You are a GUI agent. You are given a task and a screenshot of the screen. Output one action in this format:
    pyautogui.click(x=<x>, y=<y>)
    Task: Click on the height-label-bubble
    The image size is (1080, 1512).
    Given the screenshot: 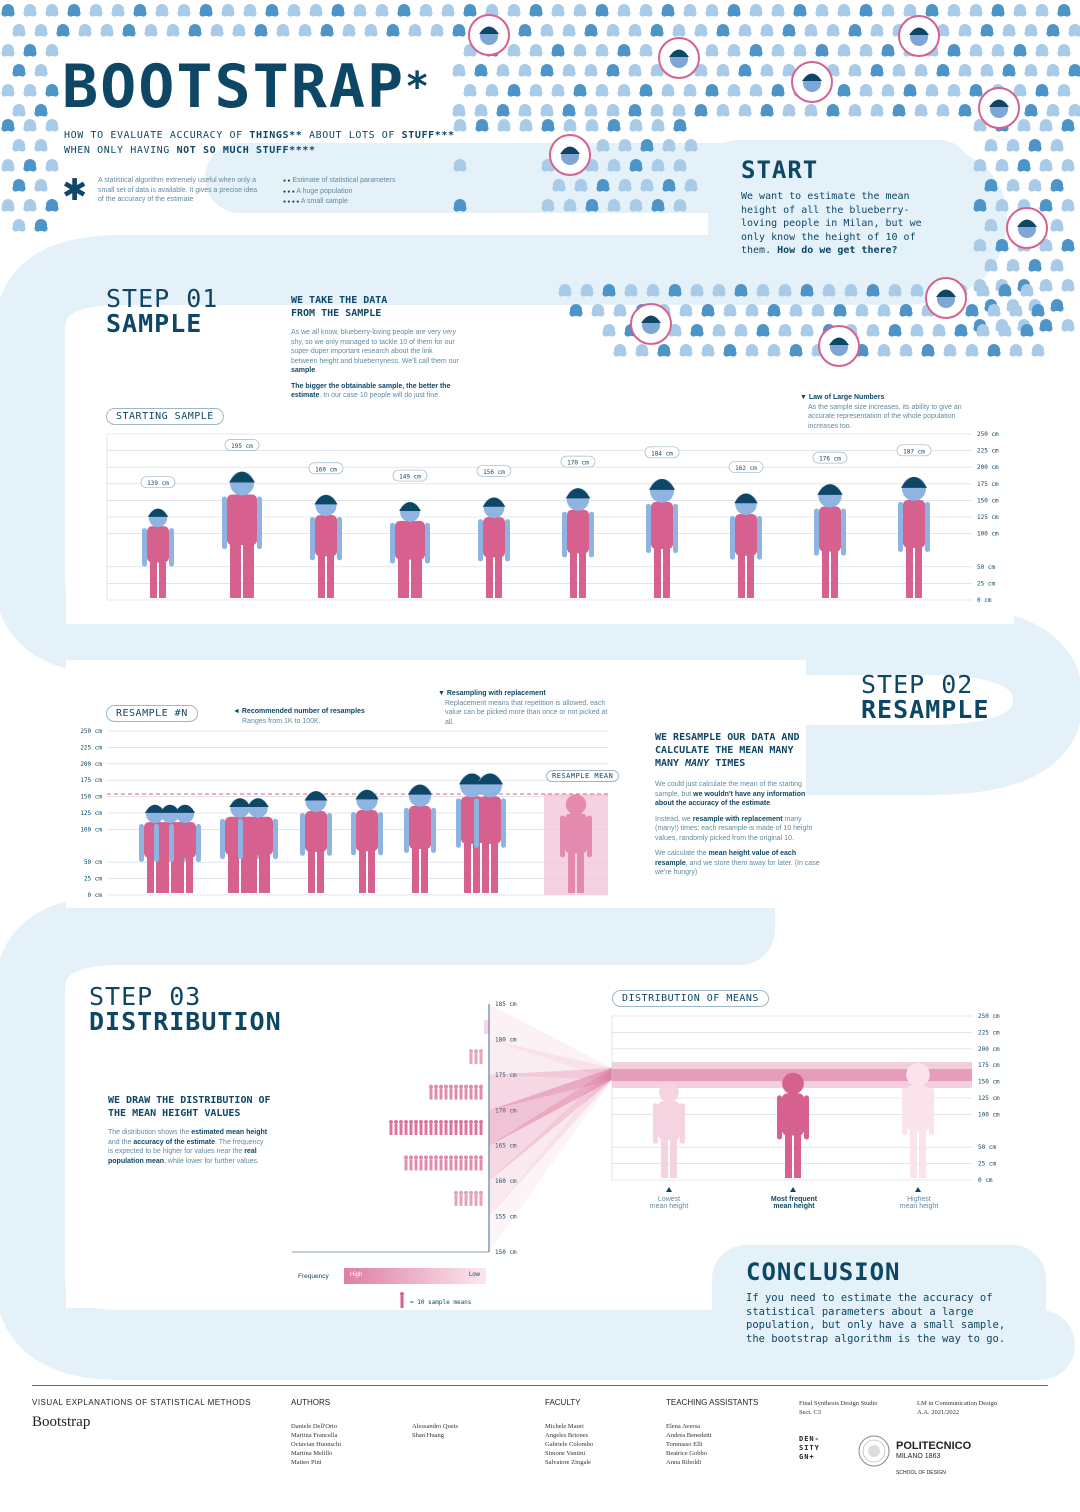 What is the action you would take?
    pyautogui.click(x=578, y=461)
    